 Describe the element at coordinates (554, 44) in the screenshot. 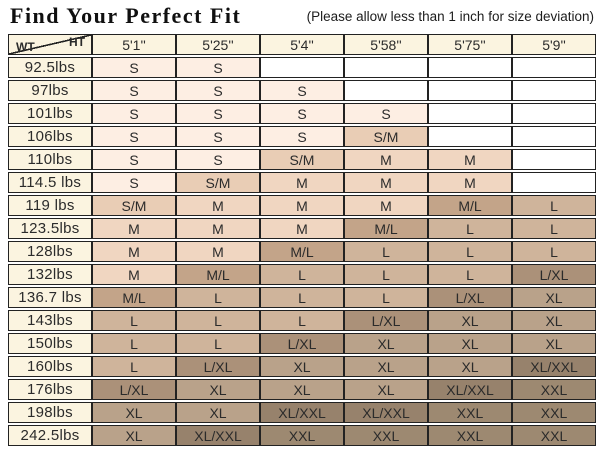

I see `height-header: 5'9''` at that location.